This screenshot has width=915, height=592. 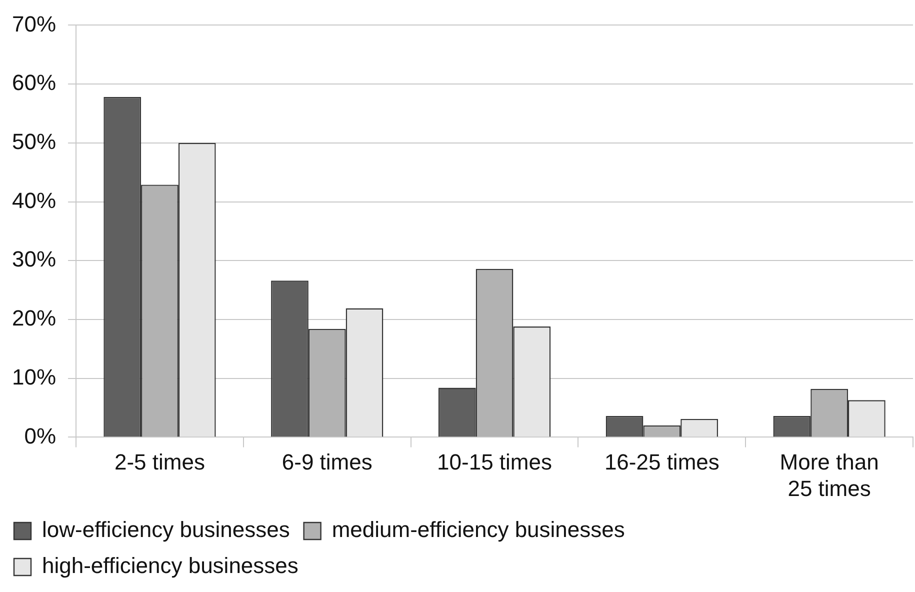 What do you see at coordinates (34, 83) in the screenshot?
I see `y-tick-label: 60%` at bounding box center [34, 83].